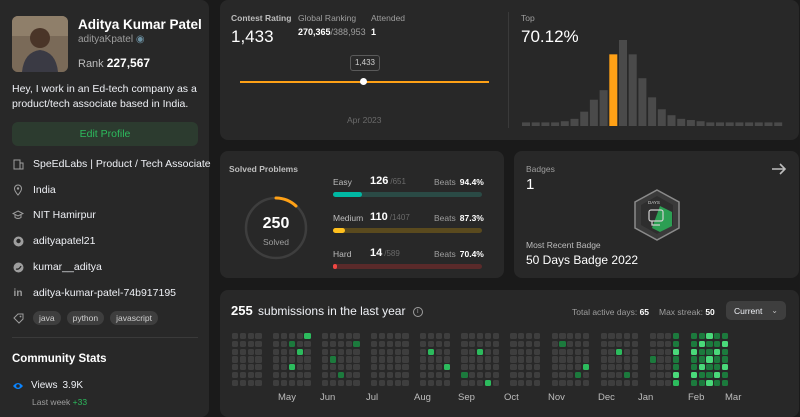 This screenshot has height=417, width=800. I want to click on github-link: adityapatel21, so click(64, 241).